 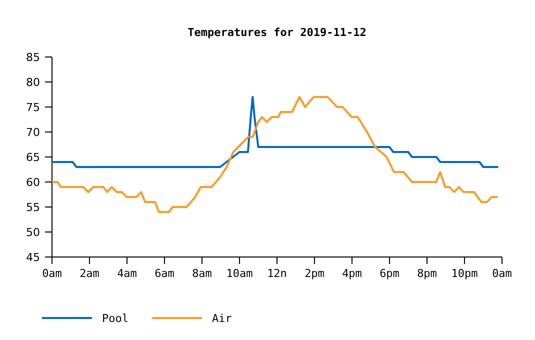 What do you see at coordinates (277, 32) in the screenshot?
I see `chart-title: Temperatures for 2019-11-12` at bounding box center [277, 32].